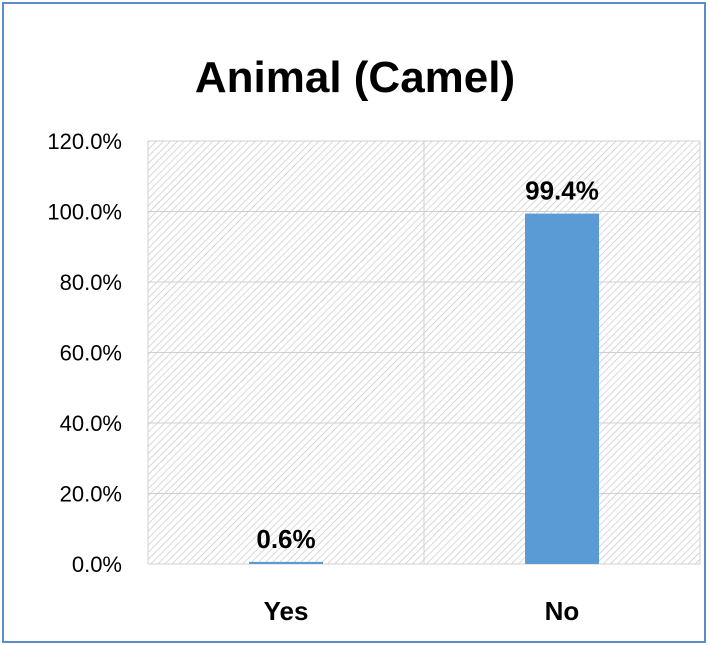 This screenshot has width=710, height=645. I want to click on y-tick-label: 0.0%, so click(97, 564).